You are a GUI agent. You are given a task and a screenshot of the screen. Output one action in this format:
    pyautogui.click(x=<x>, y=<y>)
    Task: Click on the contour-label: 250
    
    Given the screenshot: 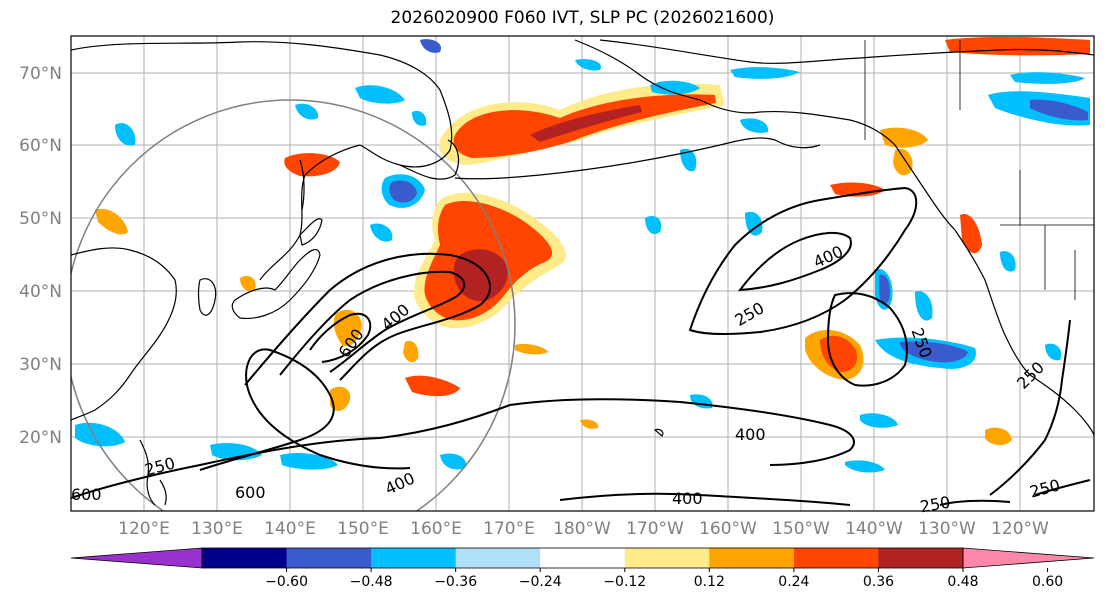 What is the action you would take?
    pyautogui.click(x=934, y=504)
    